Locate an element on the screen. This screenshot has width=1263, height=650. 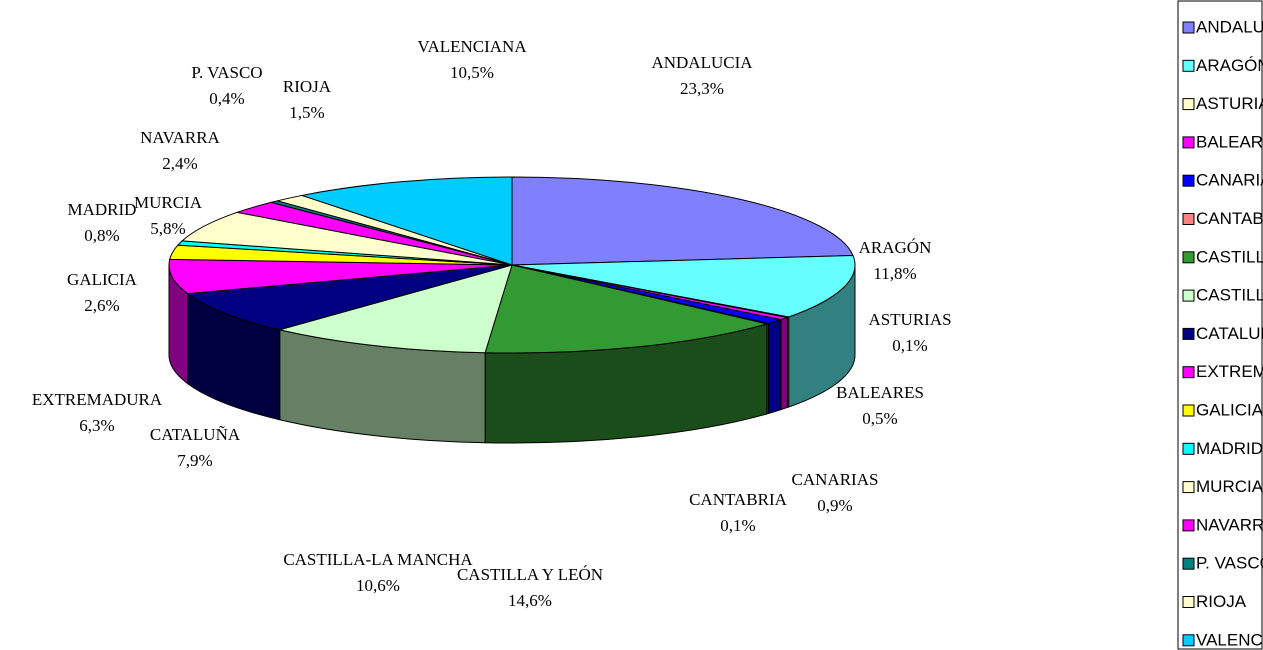
data-label: ANDALUCIA 23,3% is located at coordinates (702, 75).